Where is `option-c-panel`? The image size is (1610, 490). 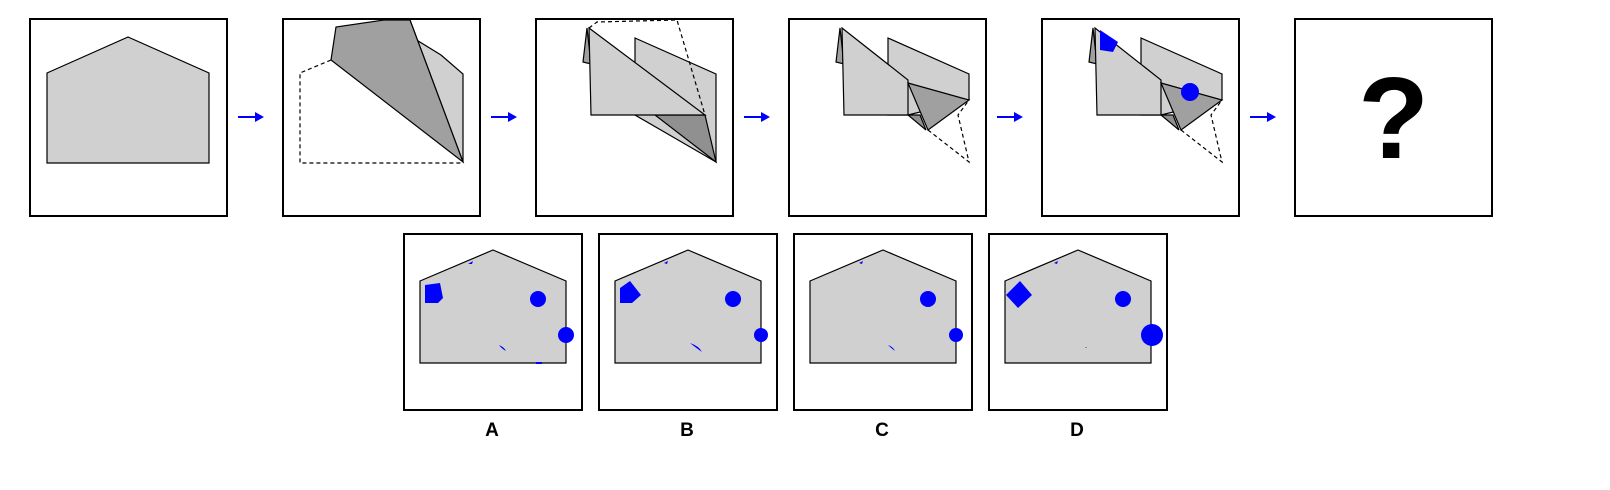
option-c-panel is located at coordinates (883, 322).